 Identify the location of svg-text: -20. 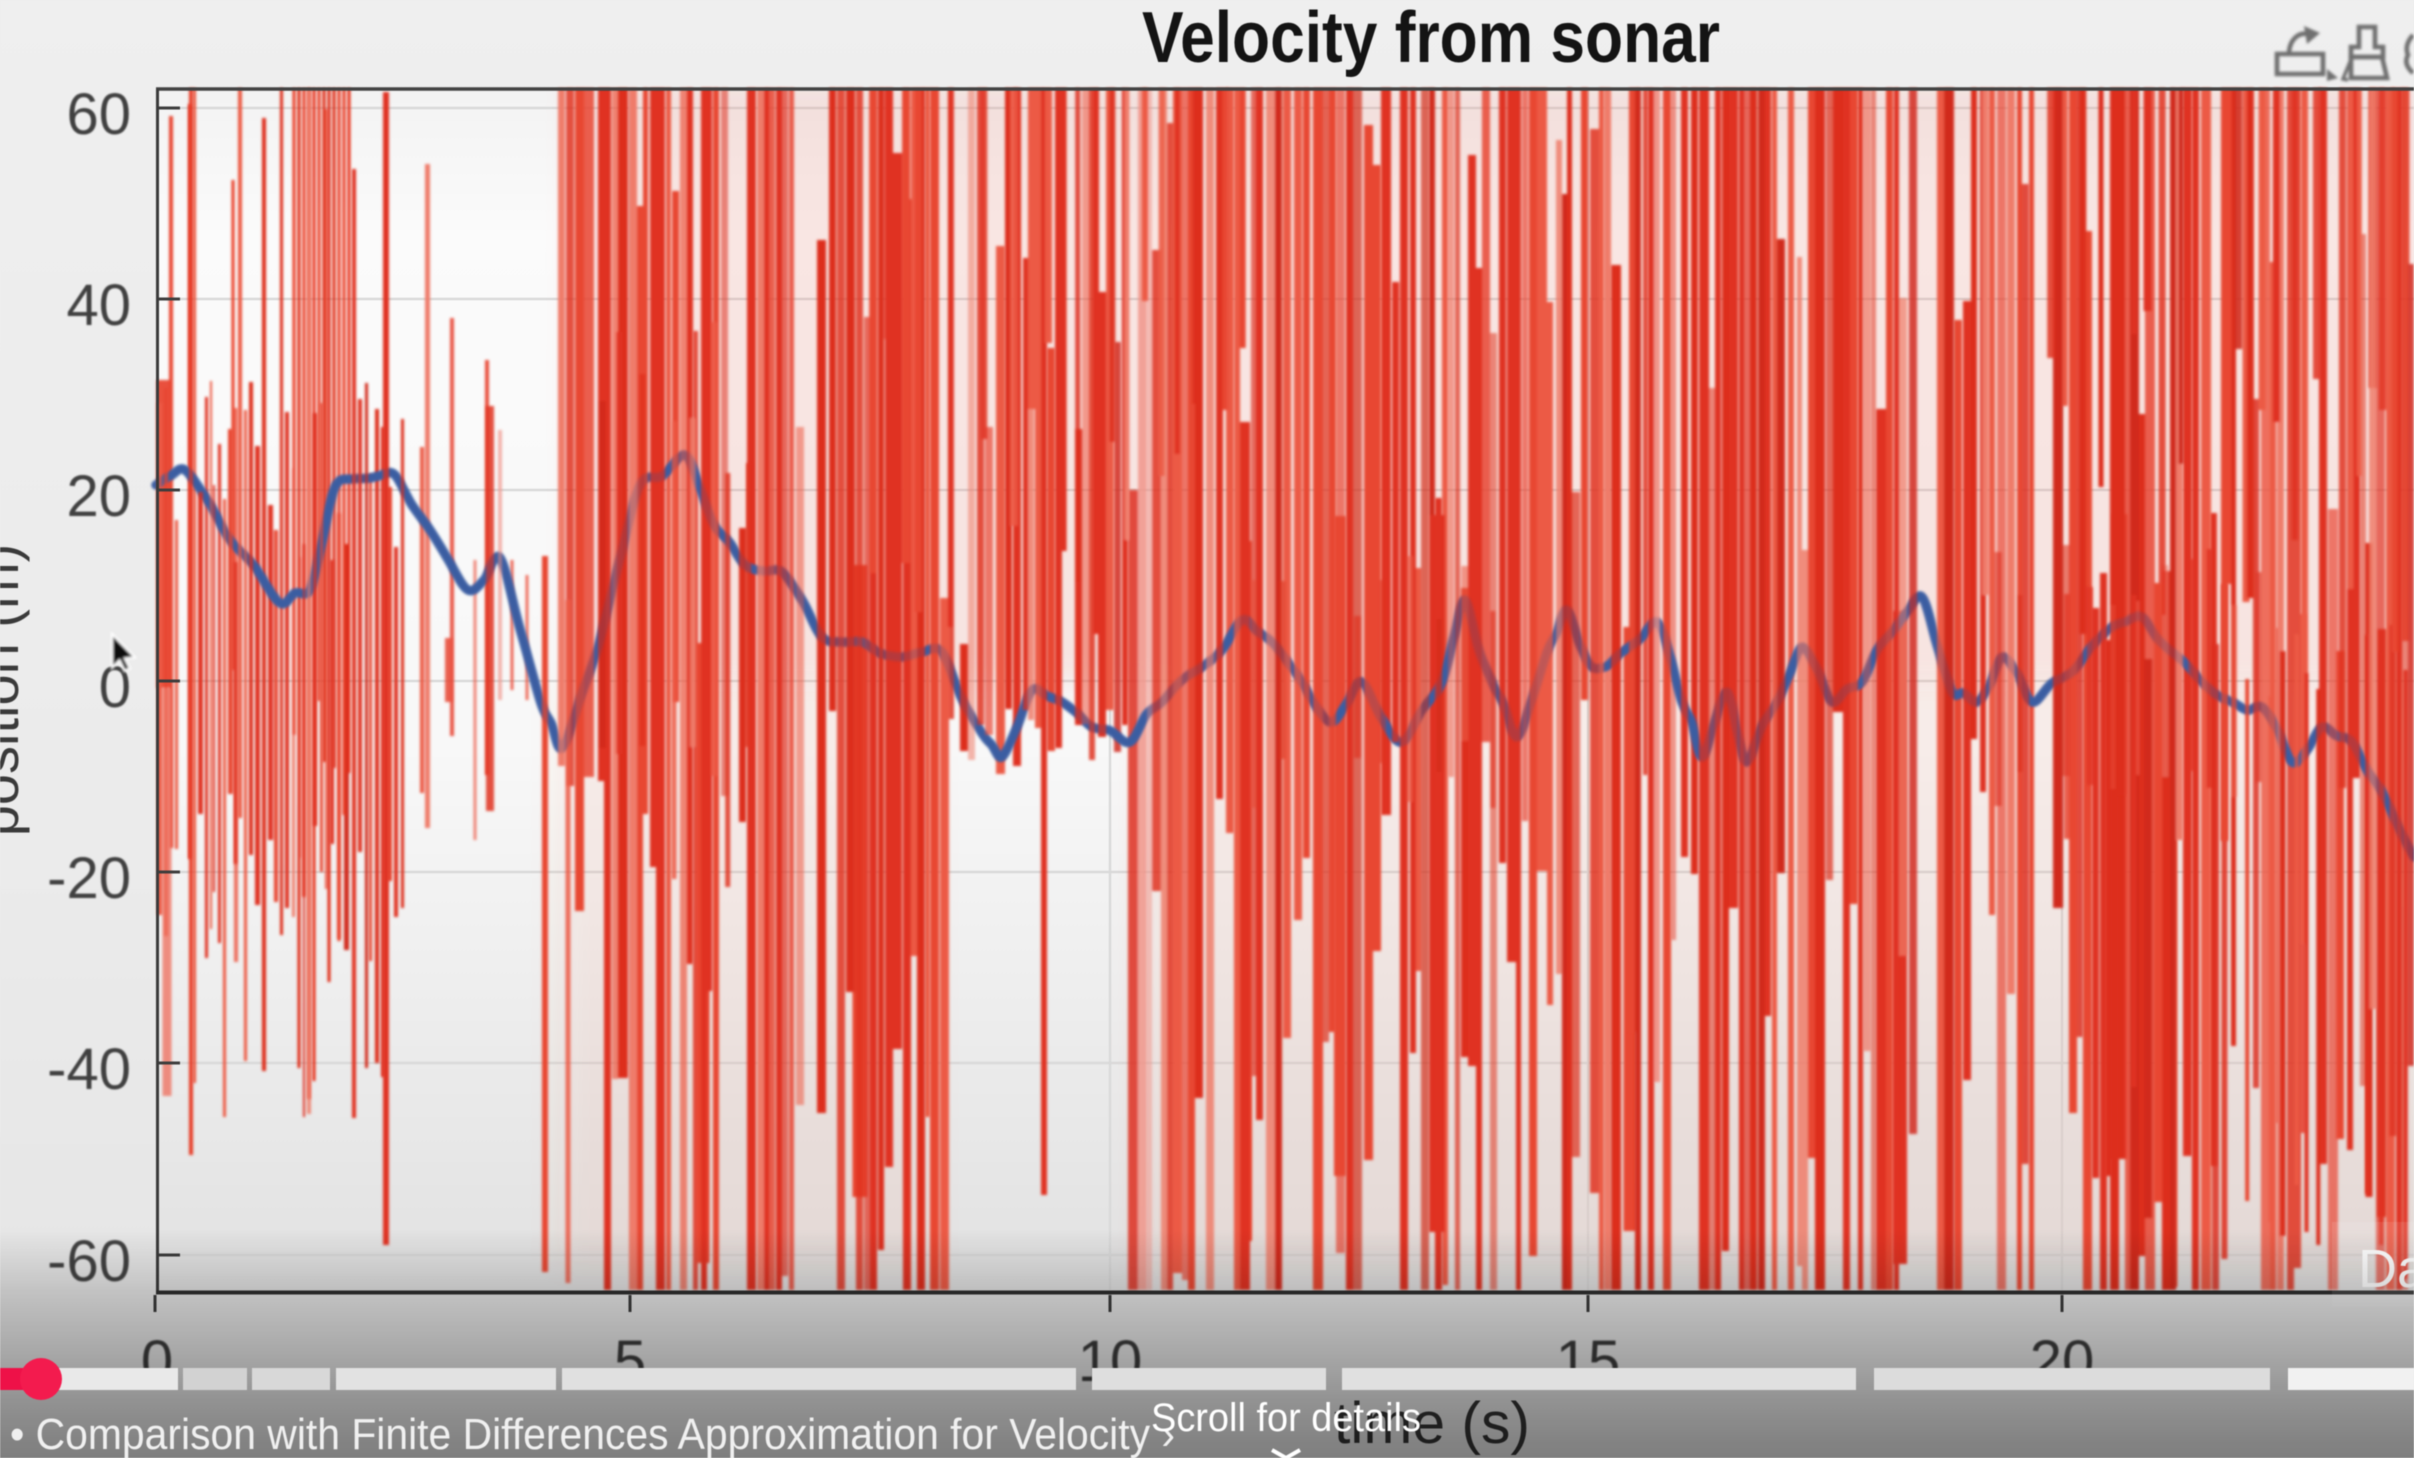
(89, 878).